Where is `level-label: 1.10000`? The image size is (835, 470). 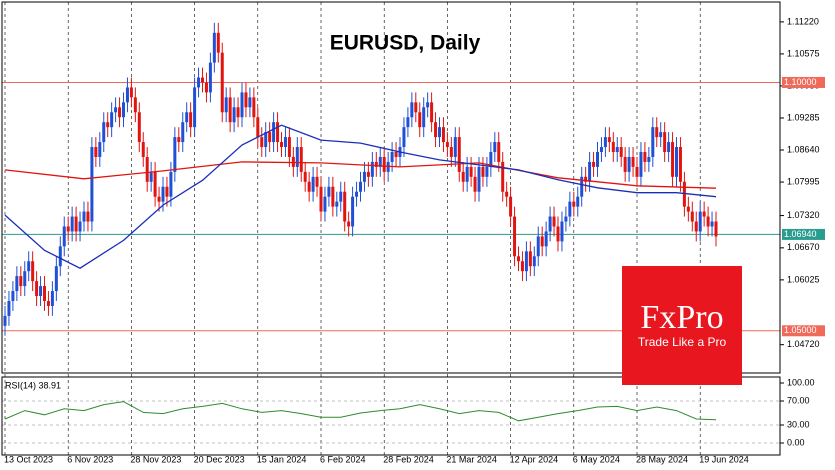 level-label: 1.10000 is located at coordinates (800, 82).